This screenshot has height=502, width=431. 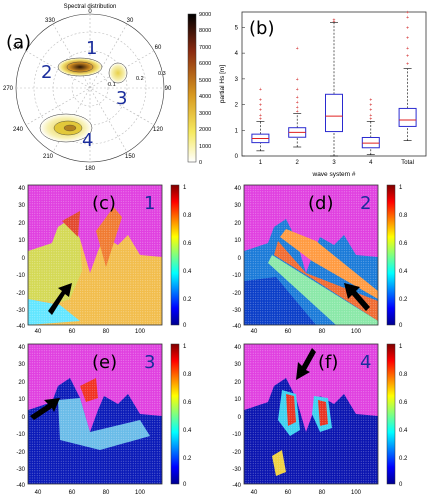 What do you see at coordinates (187, 244) in the screenshot?
I see `svg-text: 0.6` at bounding box center [187, 244].